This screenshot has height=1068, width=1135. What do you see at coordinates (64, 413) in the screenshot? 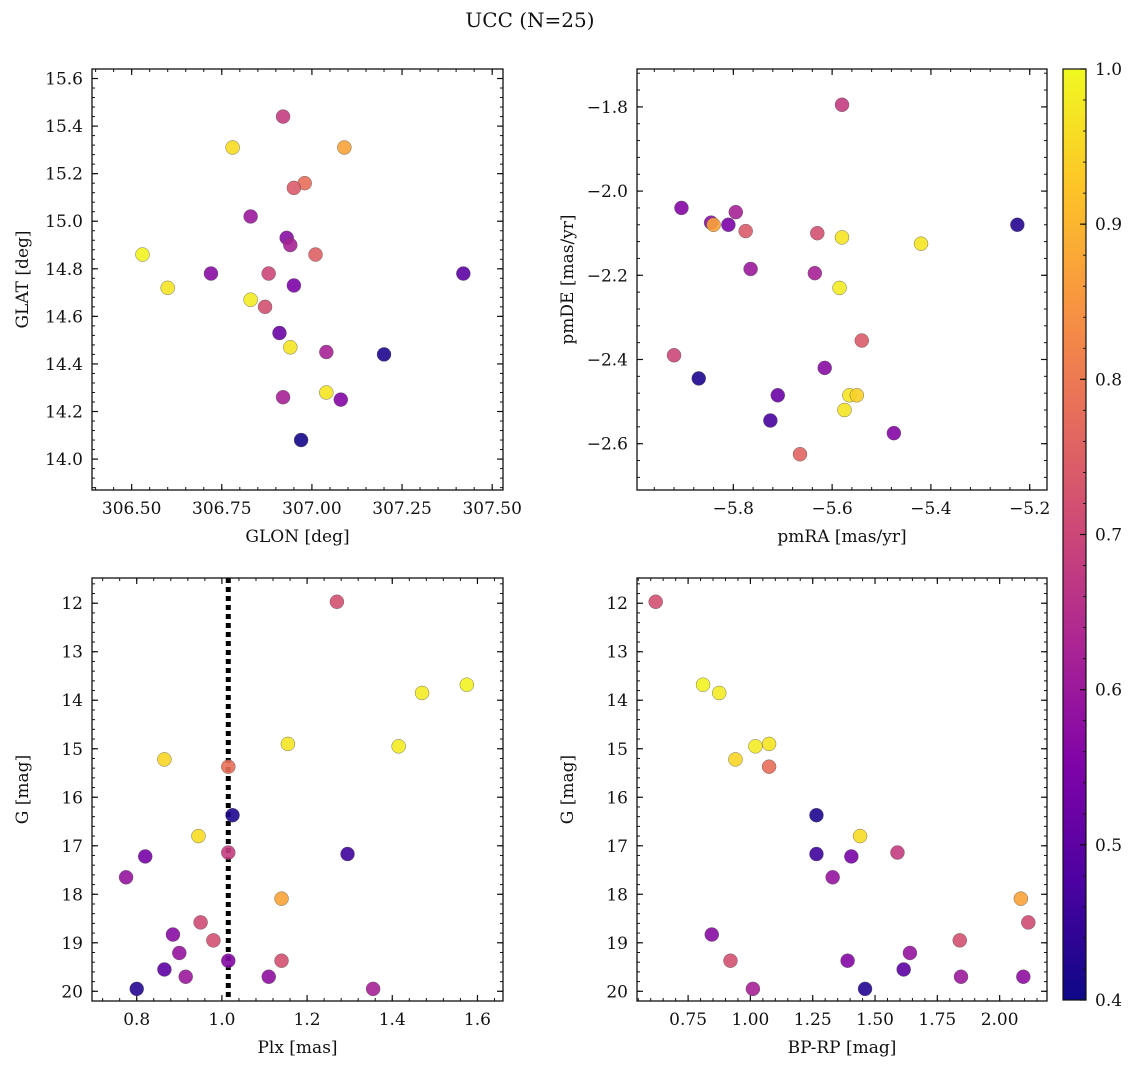
I see `y-tick-label: 14.2` at bounding box center [64, 413].